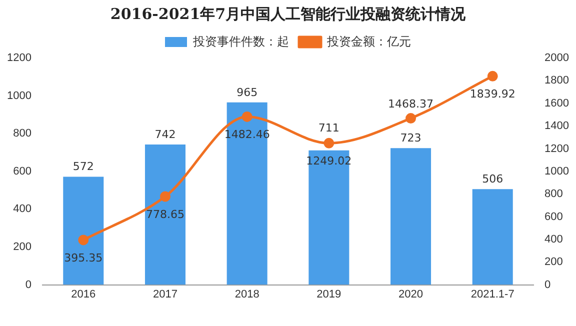  I want to click on chart-title: 2016-2021年7月中国人工智能行业投融资统计情况, so click(288, 14).